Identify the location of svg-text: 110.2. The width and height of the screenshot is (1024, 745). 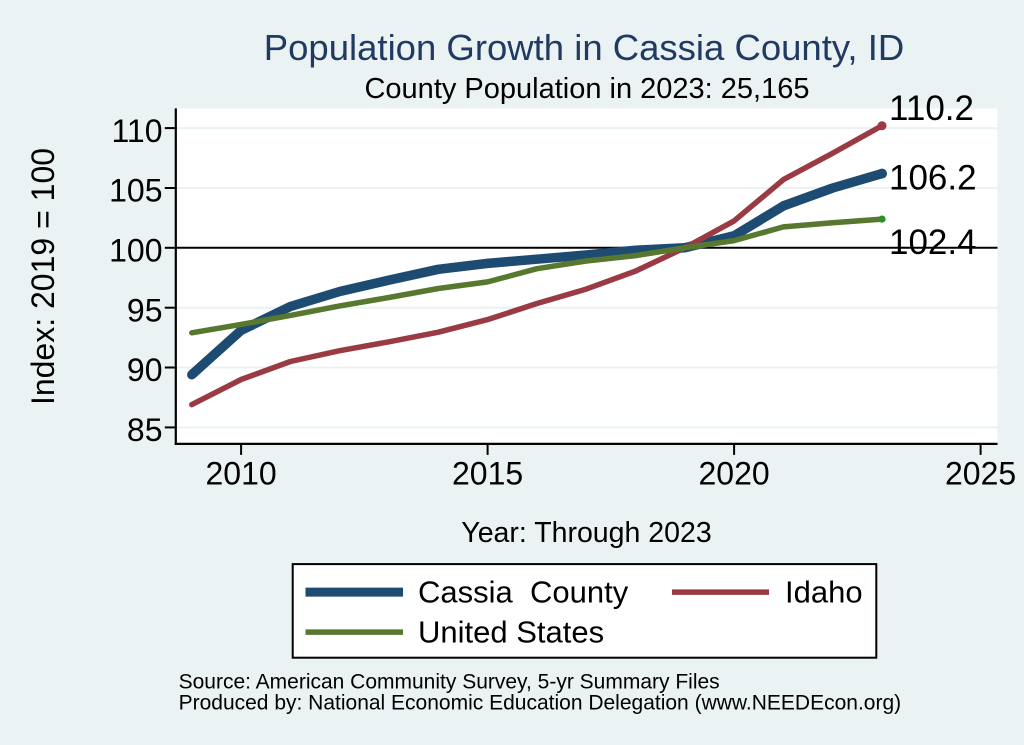
(931, 108).